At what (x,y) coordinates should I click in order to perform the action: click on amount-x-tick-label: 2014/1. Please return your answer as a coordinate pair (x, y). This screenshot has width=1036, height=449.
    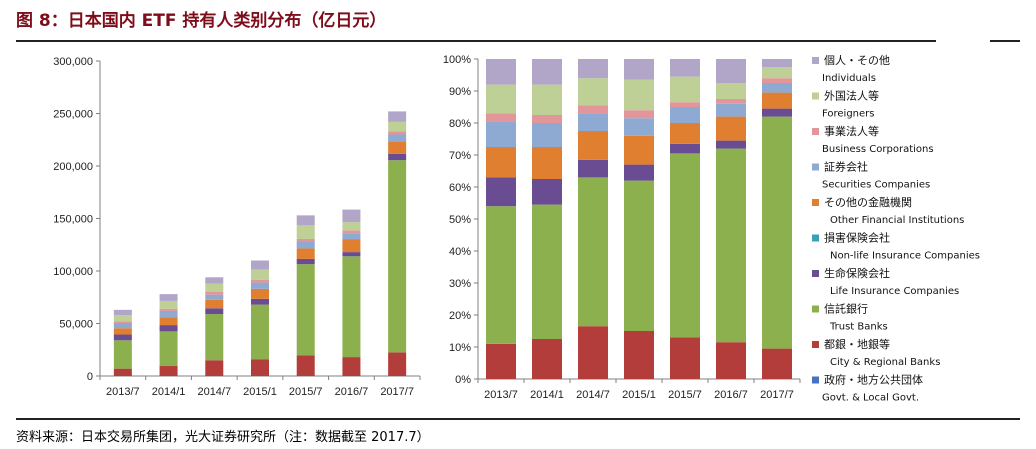
    Looking at the image, I should click on (169, 392).